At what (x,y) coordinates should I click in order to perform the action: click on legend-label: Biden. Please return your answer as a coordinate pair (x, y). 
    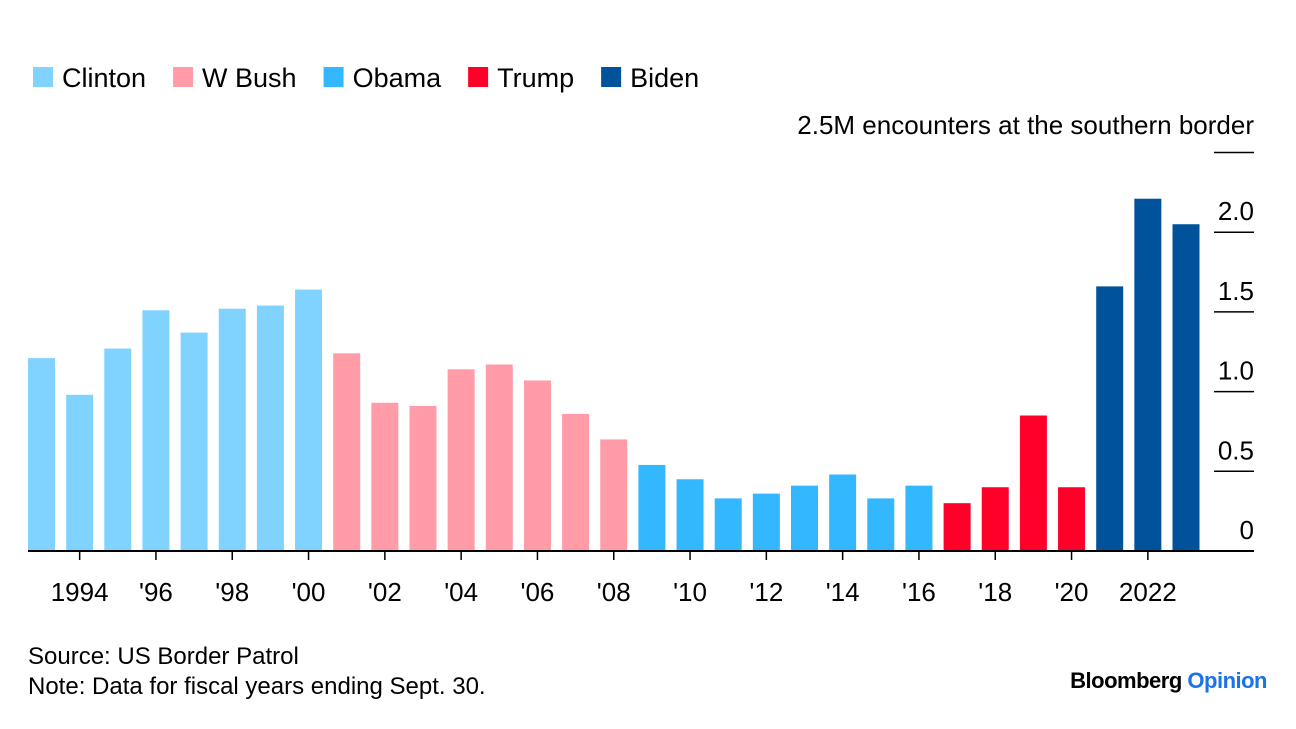
    Looking at the image, I should click on (664, 78).